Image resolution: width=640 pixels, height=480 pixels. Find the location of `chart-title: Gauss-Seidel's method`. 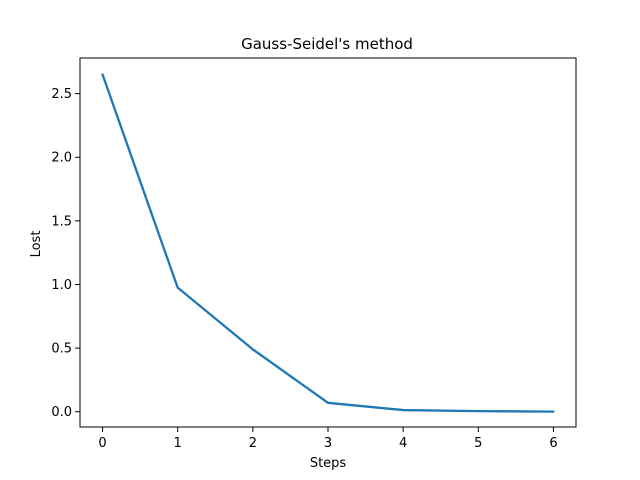

chart-title: Gauss-Seidel's method is located at coordinates (327, 44).